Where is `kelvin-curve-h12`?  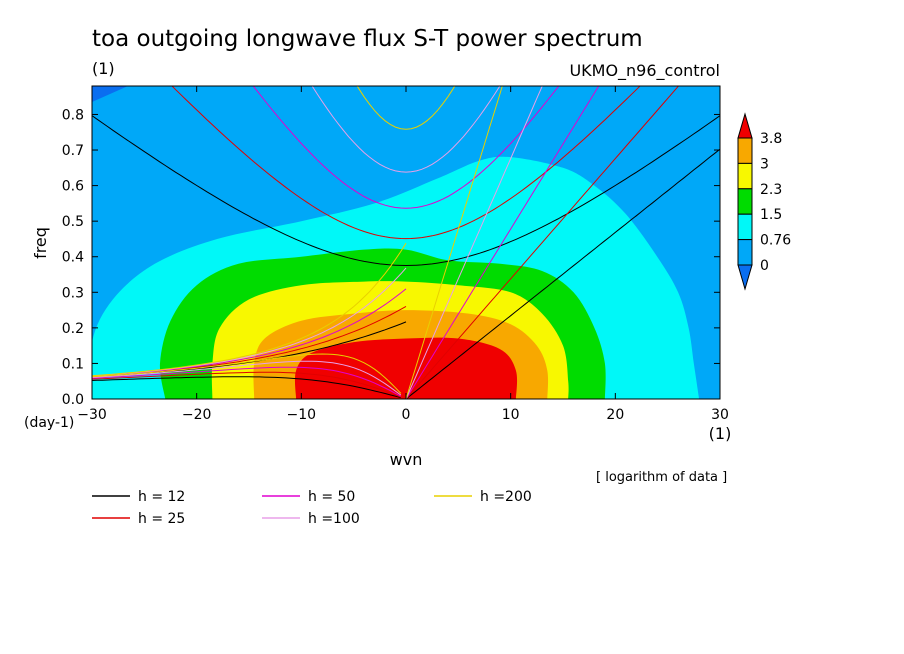
kelvin-curve-h12 is located at coordinates (562, 273).